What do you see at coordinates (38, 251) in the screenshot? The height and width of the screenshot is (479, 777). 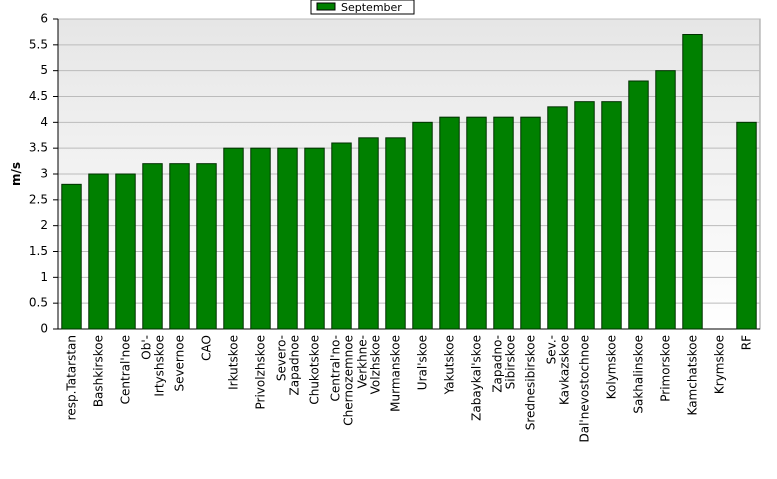 I see `y-tick-label: 1.5` at bounding box center [38, 251].